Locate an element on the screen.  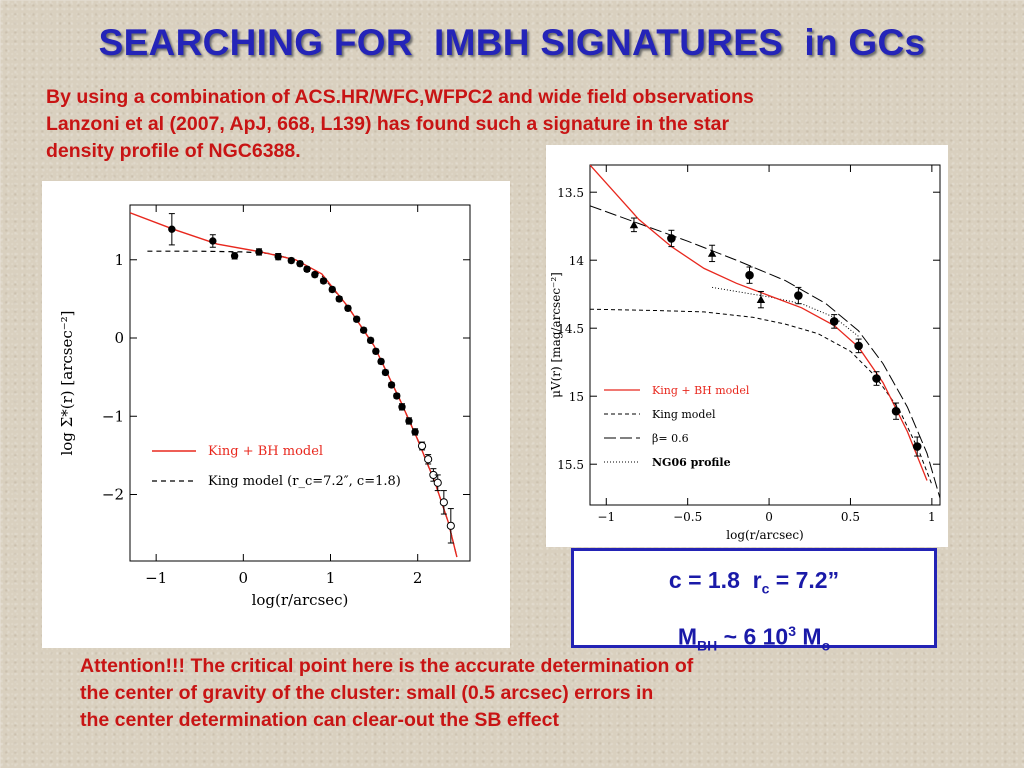
slide-title: SEARCHING FOR IMBH SIGNATURES in GCs is located at coordinates (512, 42).